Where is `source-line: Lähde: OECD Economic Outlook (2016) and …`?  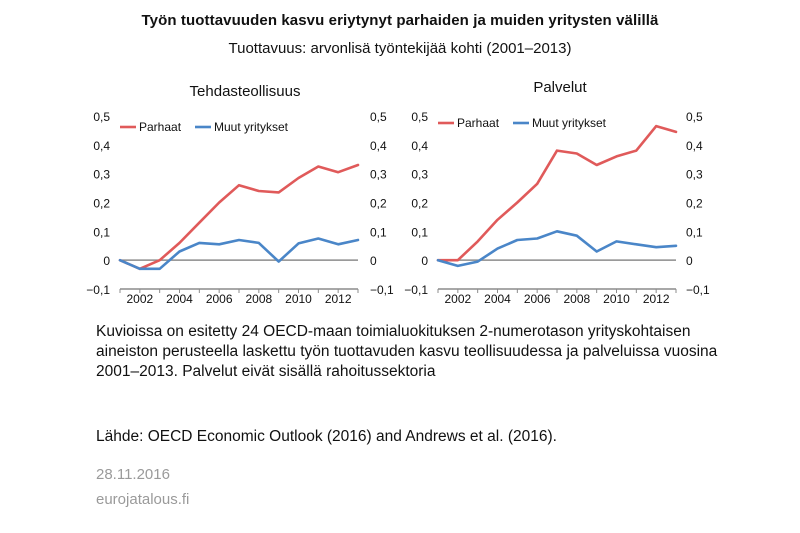 source-line: Lähde: OECD Economic Outlook (2016) and … is located at coordinates (326, 436).